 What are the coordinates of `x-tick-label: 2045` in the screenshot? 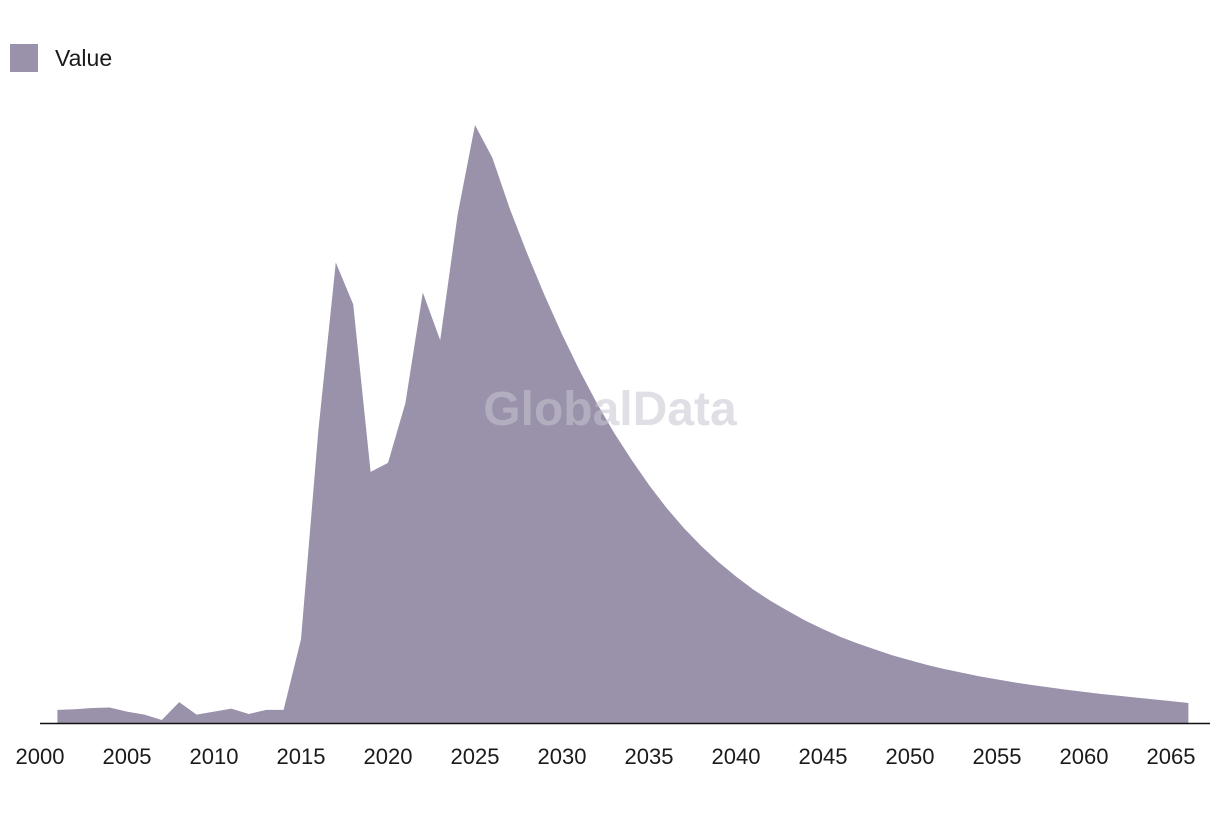 It's located at (823, 756).